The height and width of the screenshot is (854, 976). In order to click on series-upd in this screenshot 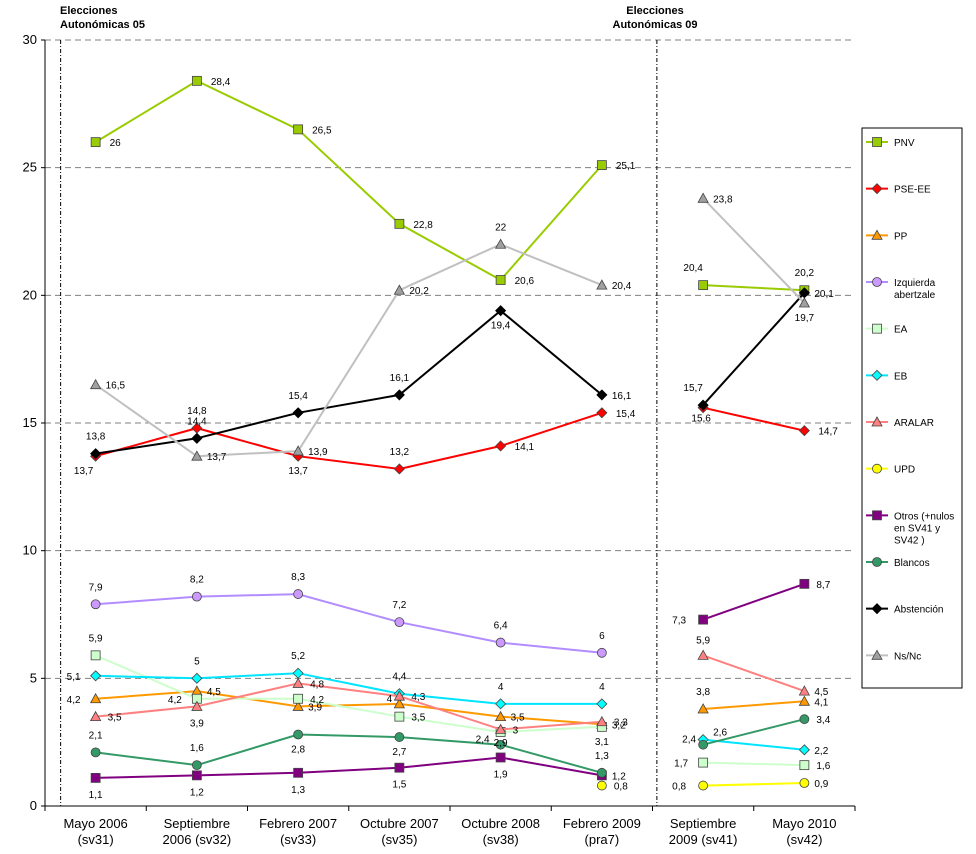, I will do `click(703, 784)`.